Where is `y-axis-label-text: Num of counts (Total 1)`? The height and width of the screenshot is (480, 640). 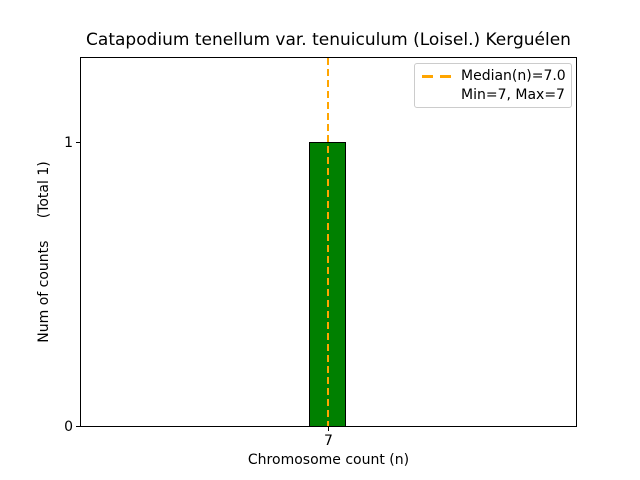 y-axis-label-text: Num of counts (Total 1) is located at coordinates (44, 252).